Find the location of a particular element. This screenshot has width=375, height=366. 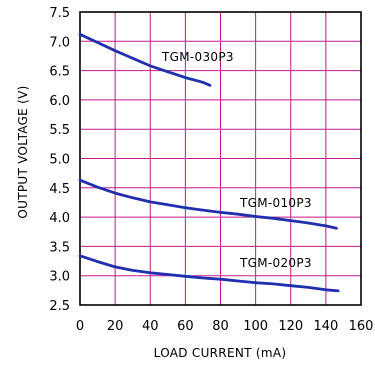

series-line-tgm-030p3 is located at coordinates (145, 59).